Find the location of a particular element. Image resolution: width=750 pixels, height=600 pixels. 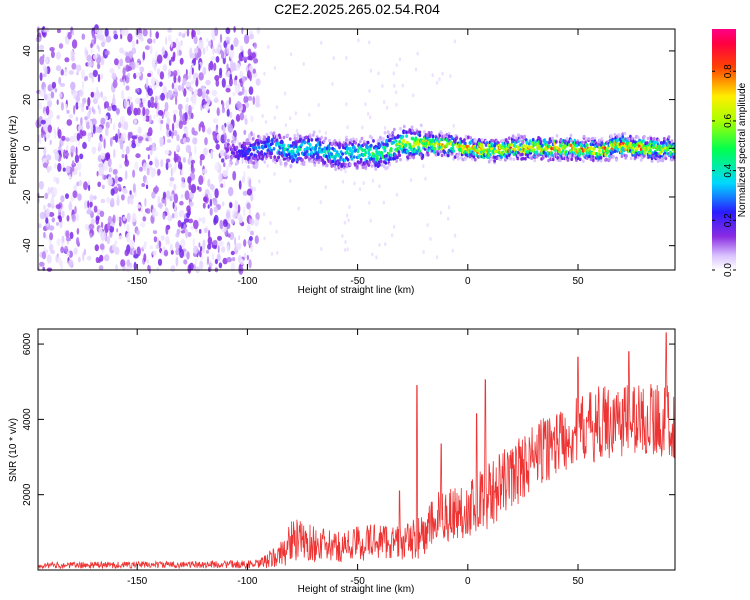

x-tick-label: 50 is located at coordinates (578, 581).